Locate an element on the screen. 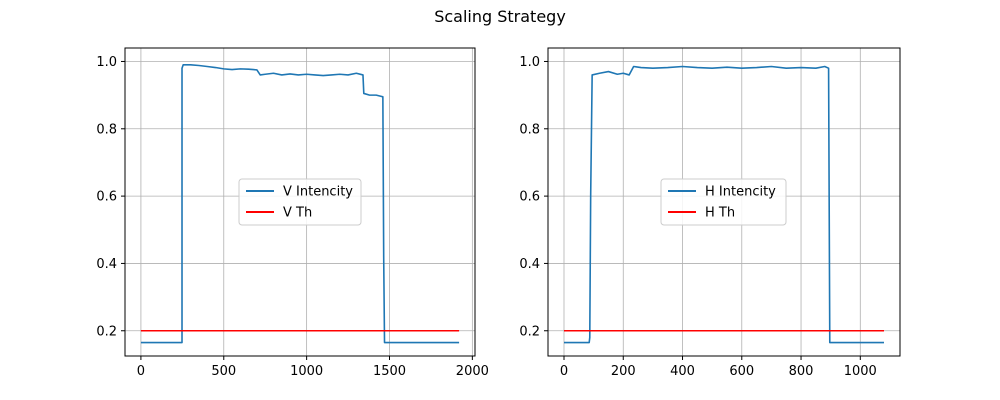 The width and height of the screenshot is (1000, 400). legend-label: V Th is located at coordinates (297, 213).